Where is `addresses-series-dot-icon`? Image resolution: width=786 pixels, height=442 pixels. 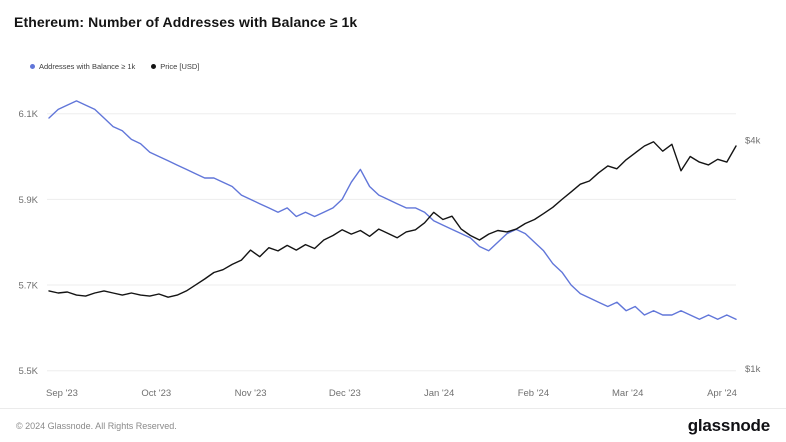 addresses-series-dot-icon is located at coordinates (32, 66).